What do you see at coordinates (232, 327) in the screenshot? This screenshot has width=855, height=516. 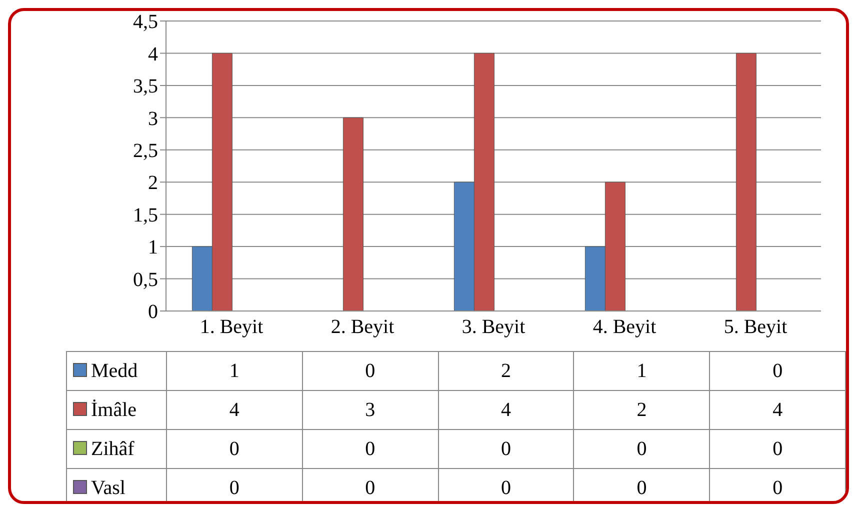 I see `x-tick-label: 1. Beyit` at bounding box center [232, 327].